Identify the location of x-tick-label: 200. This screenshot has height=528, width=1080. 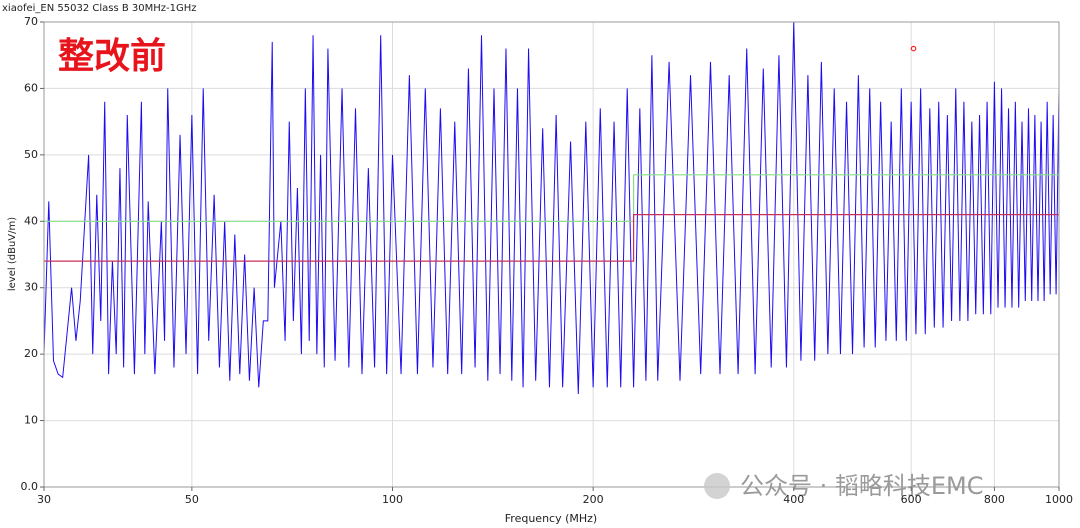
(593, 499).